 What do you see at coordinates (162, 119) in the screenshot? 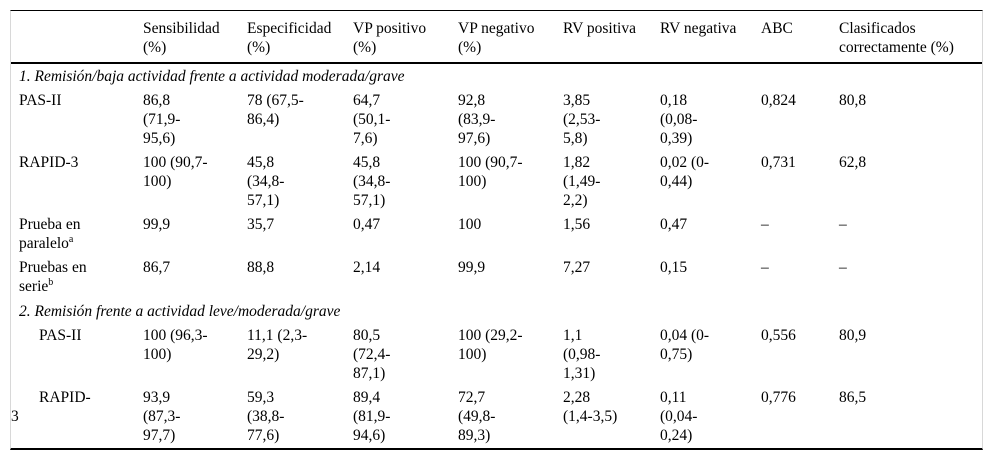
I see `cell-sensibilidad: 86,8 (71,9- 95,6)` at bounding box center [162, 119].